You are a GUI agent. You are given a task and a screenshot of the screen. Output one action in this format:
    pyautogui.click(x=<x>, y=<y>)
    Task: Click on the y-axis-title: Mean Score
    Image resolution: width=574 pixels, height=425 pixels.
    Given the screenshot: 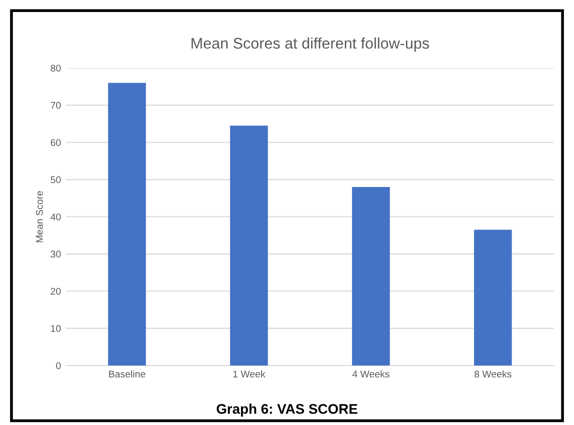 What is the action you would take?
    pyautogui.click(x=39, y=216)
    